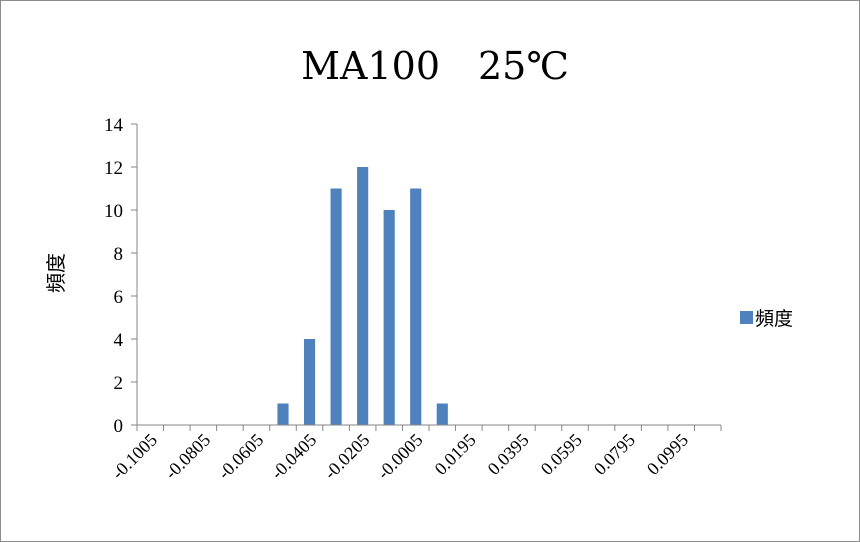 The height and width of the screenshot is (542, 860). What do you see at coordinates (119, 340) in the screenshot?
I see `y-tick-label: 4` at bounding box center [119, 340].